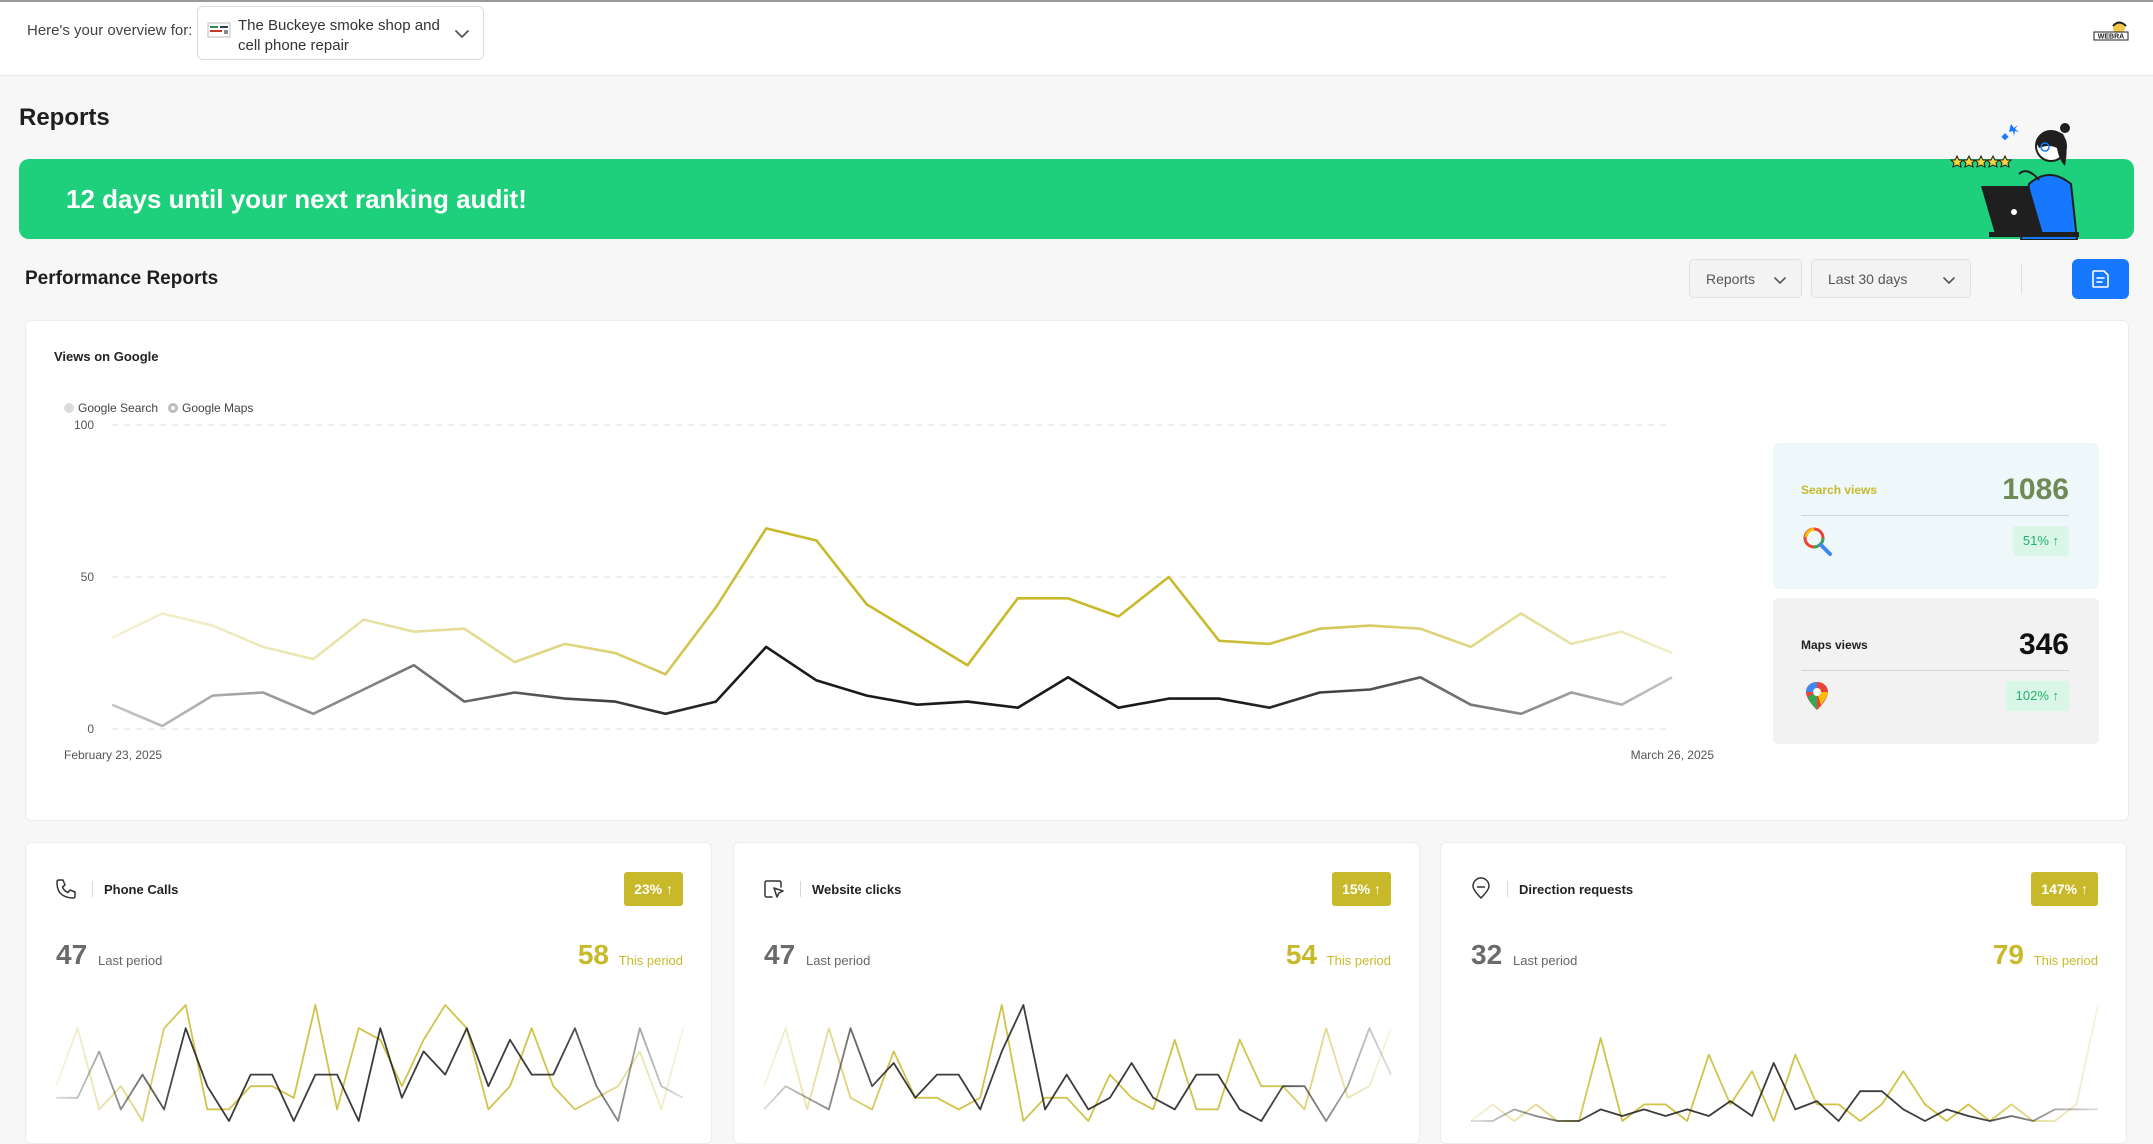 The height and width of the screenshot is (1144, 2153). I want to click on x-tick-label-start: February 23, 2025, so click(113, 755).